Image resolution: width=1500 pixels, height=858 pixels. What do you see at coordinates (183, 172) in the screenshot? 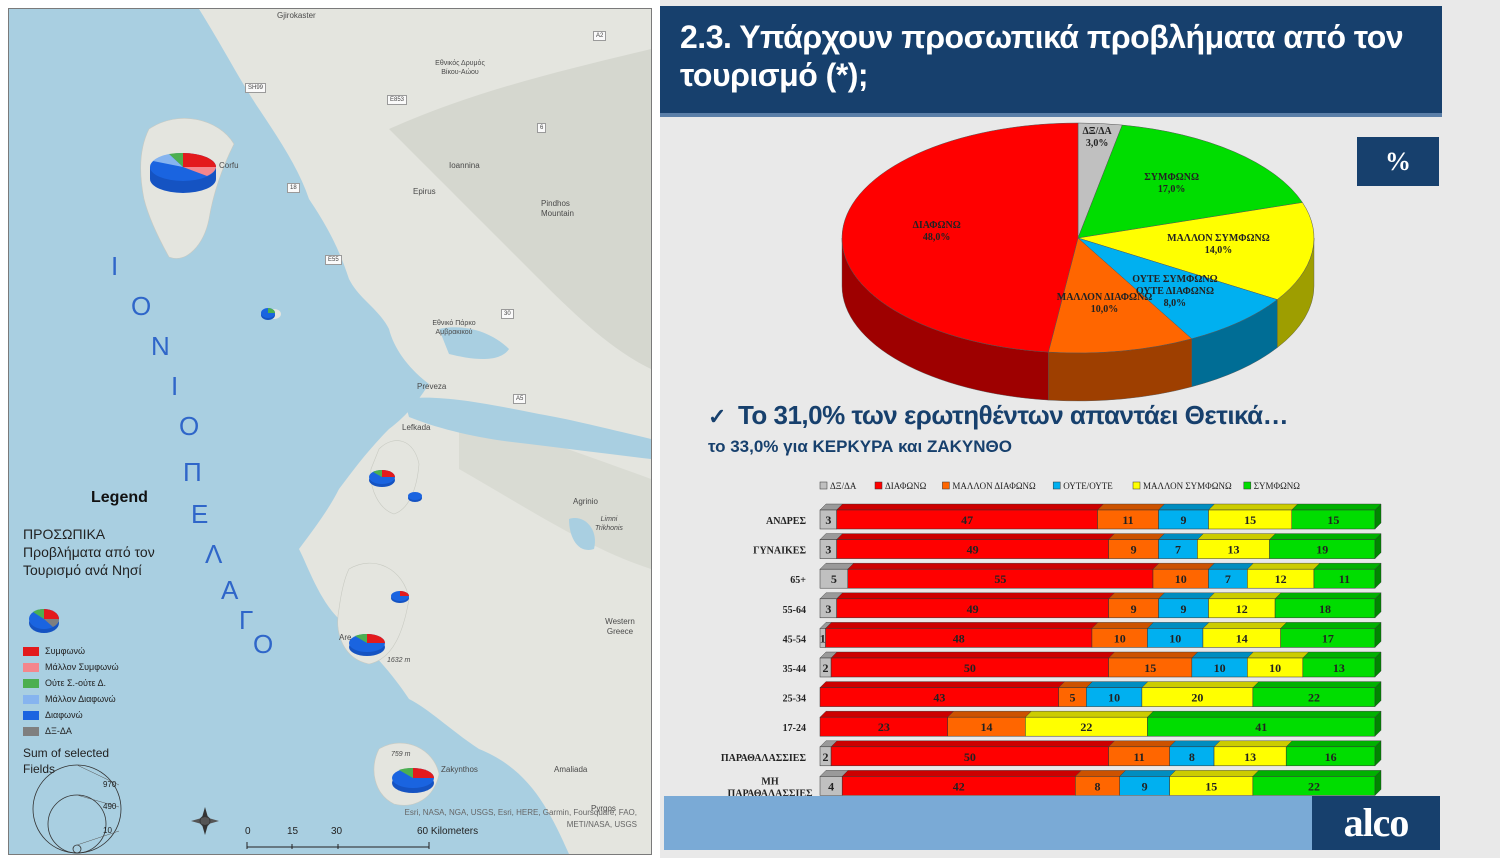
I see `island-pie-corfu` at bounding box center [183, 172].